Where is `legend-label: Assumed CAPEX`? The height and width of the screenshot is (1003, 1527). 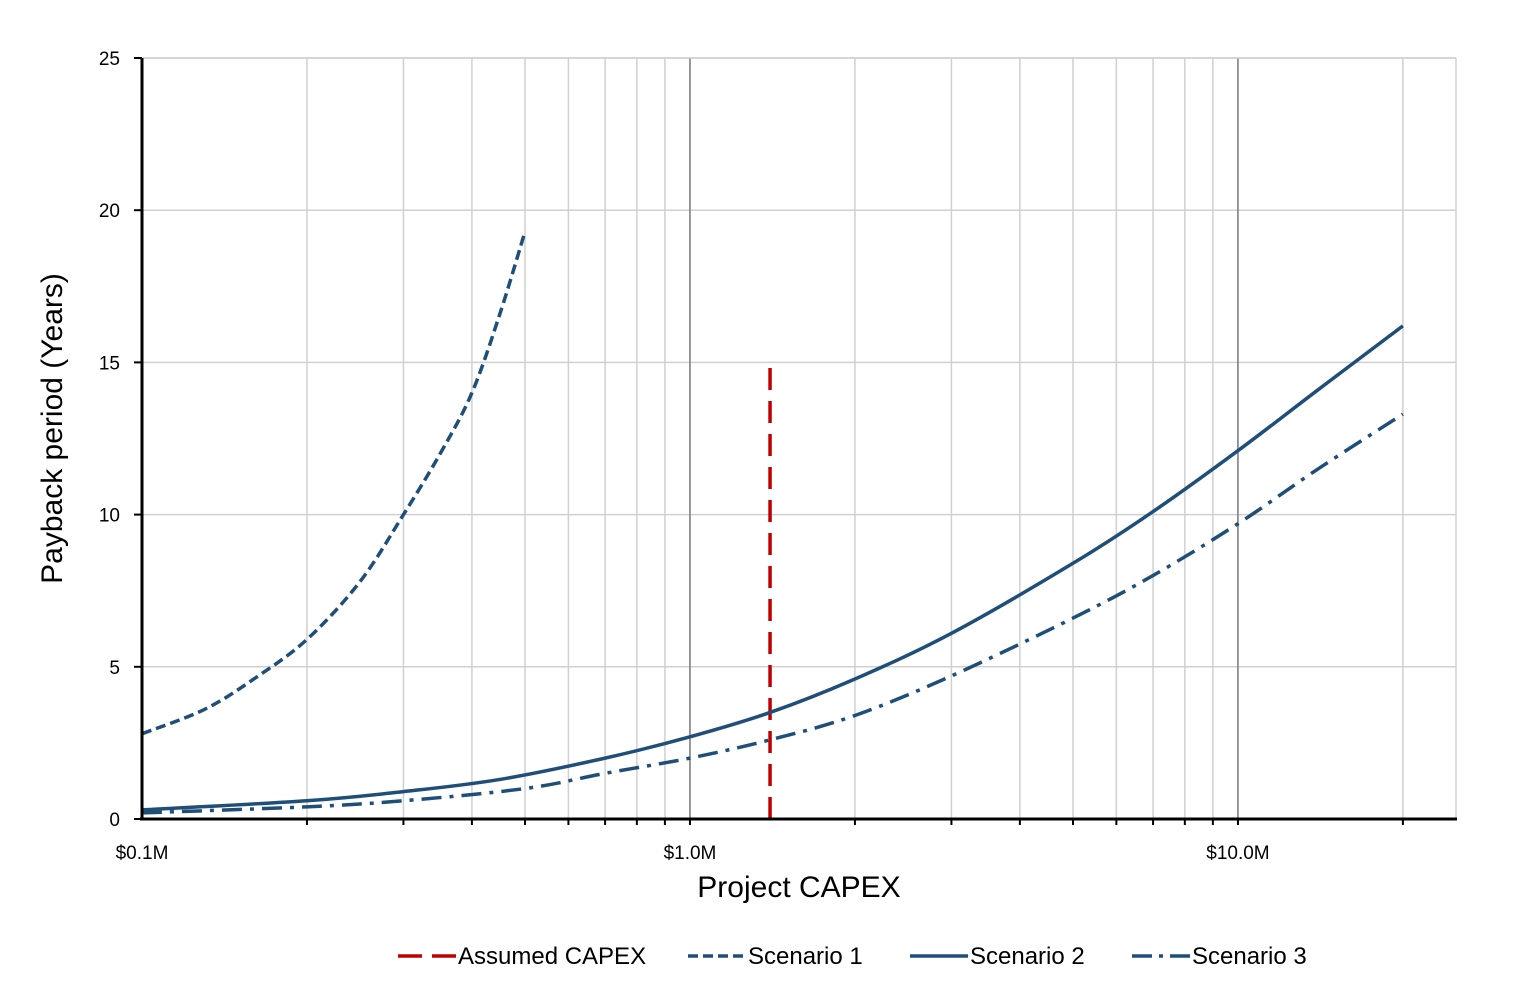
legend-label: Assumed CAPEX is located at coordinates (552, 956).